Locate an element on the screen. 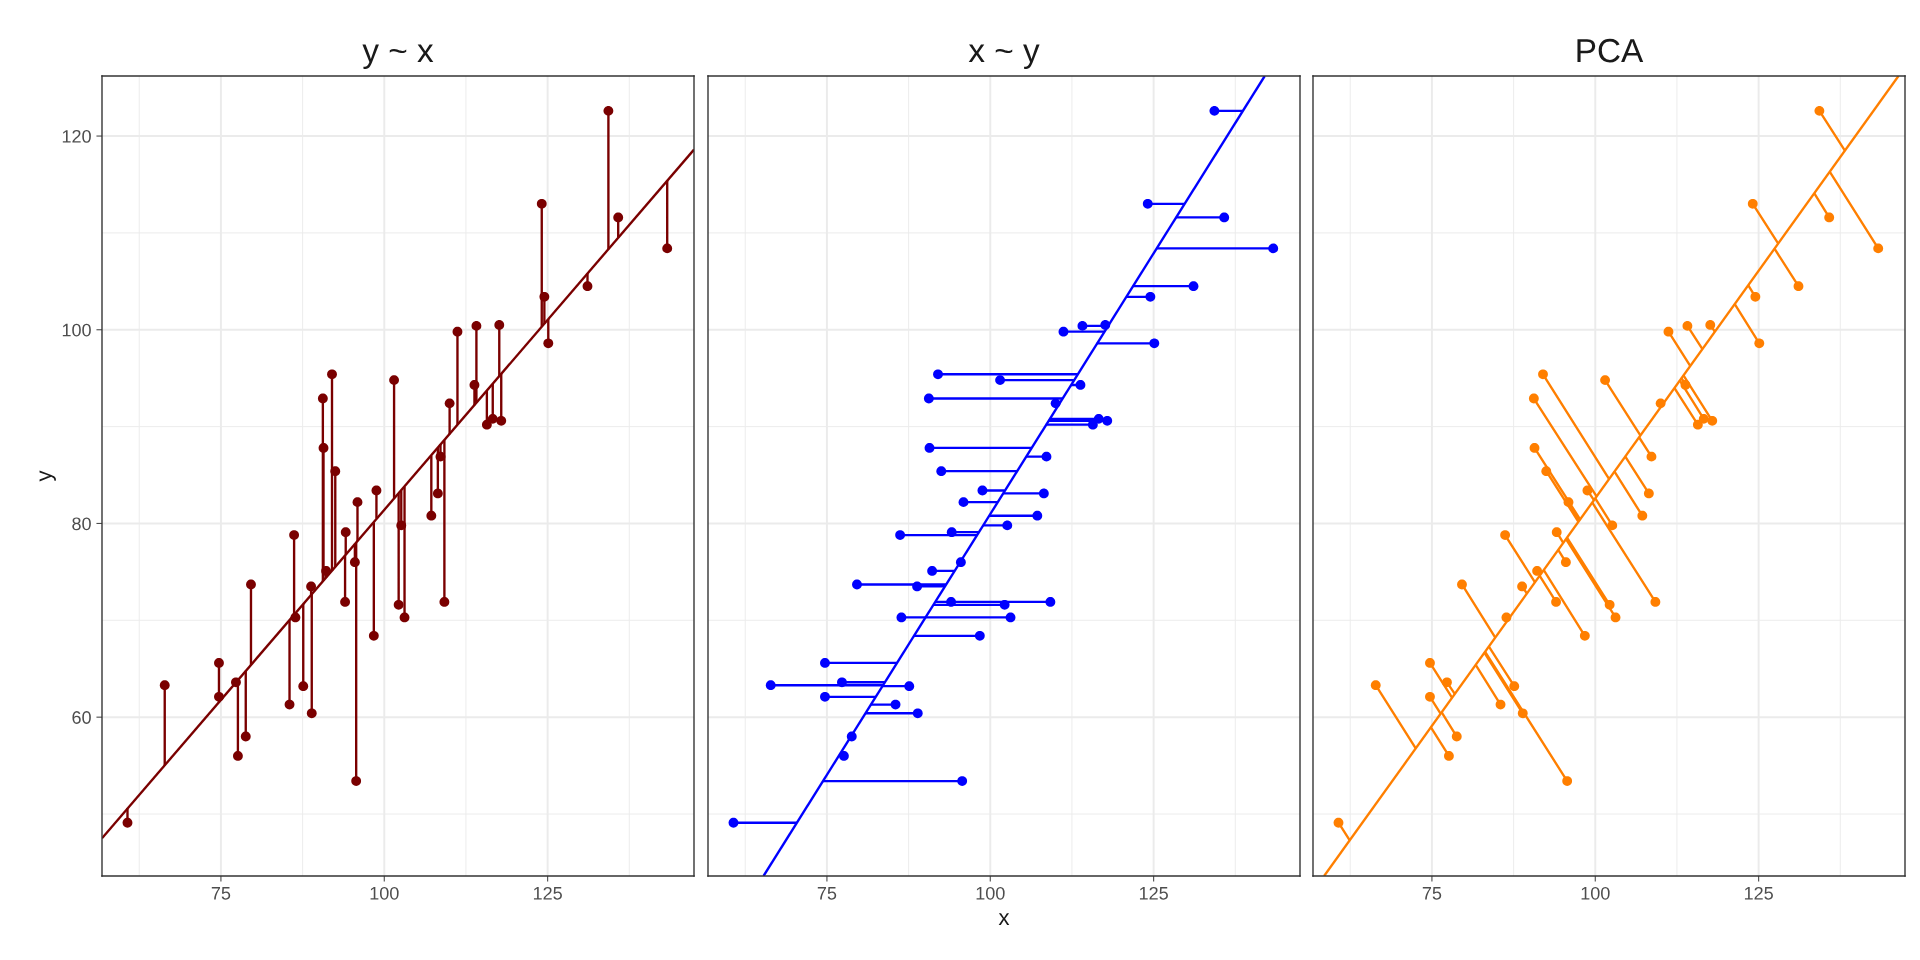 The width and height of the screenshot is (1920, 960). chart-title: y ~ x is located at coordinates (398, 57).